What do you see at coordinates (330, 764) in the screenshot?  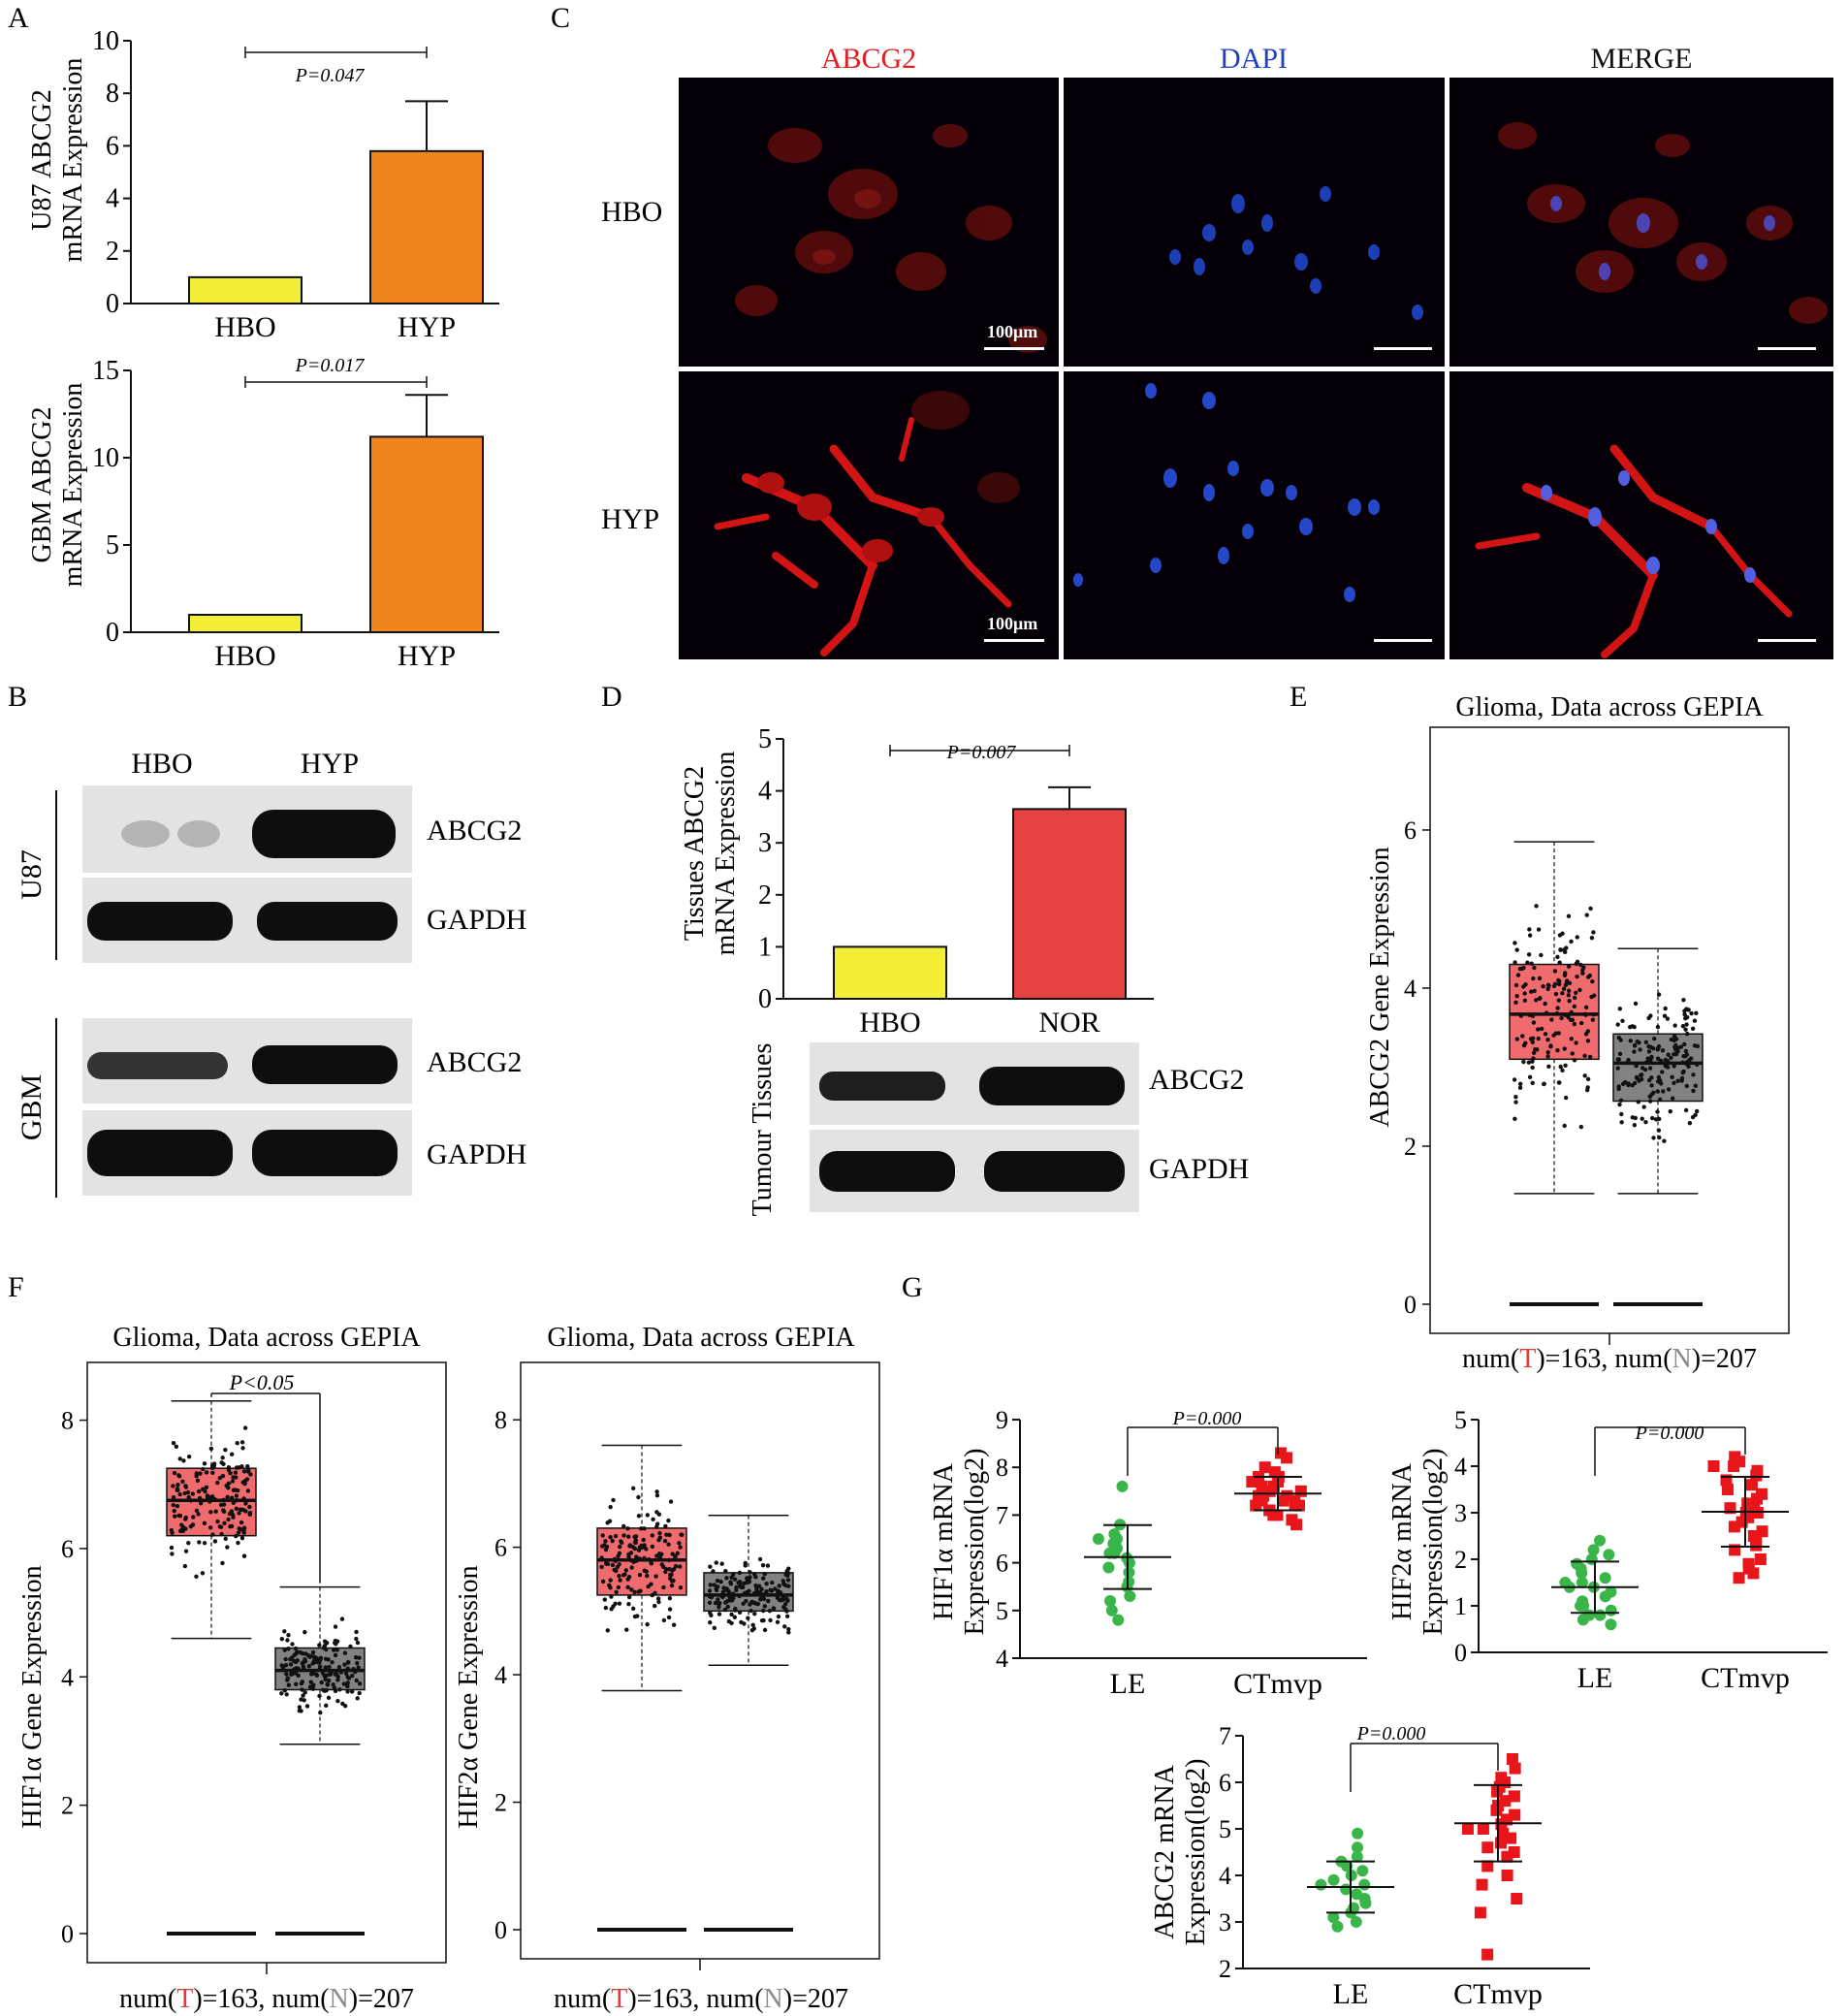 I see `column-label-hyp: HYP` at bounding box center [330, 764].